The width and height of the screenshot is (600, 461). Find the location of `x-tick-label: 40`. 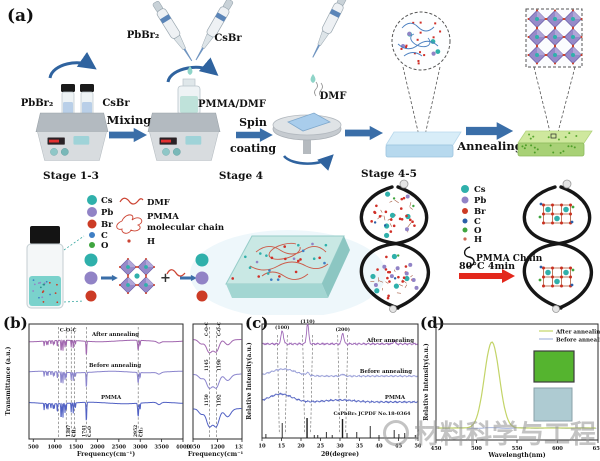

x-tick-label: 40 is located at coordinates (379, 447).